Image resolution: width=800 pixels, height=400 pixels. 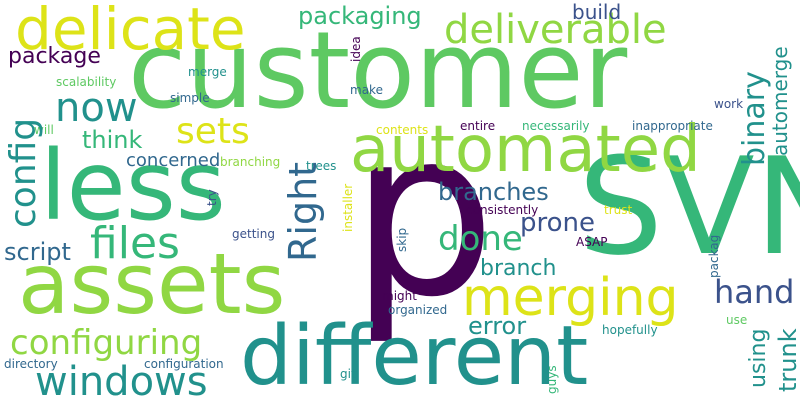 I want to click on word-concerned: concerned, so click(x=173, y=160).